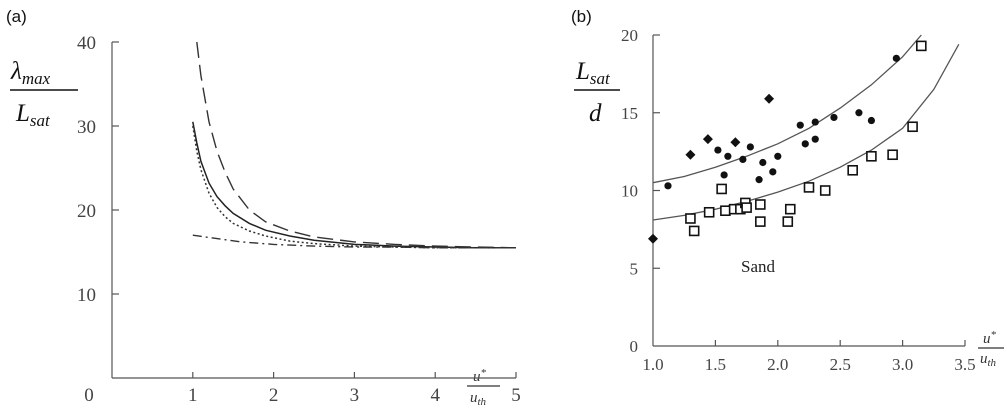 This screenshot has width=1007, height=410. What do you see at coordinates (629, 35) in the screenshot?
I see `panel-b-ytick-label: 20` at bounding box center [629, 35].